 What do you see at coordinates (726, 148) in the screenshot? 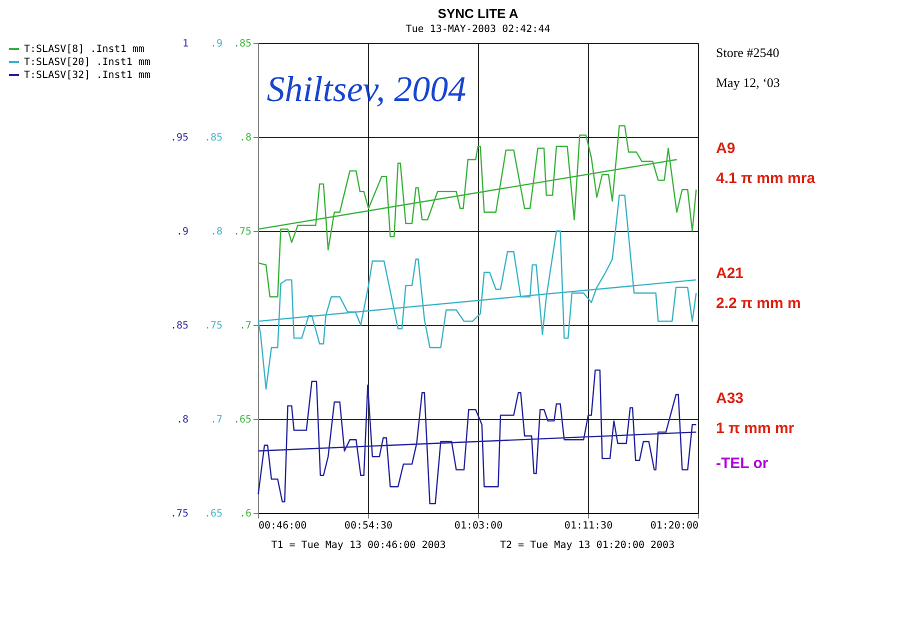
I see `text: A9` at bounding box center [726, 148].